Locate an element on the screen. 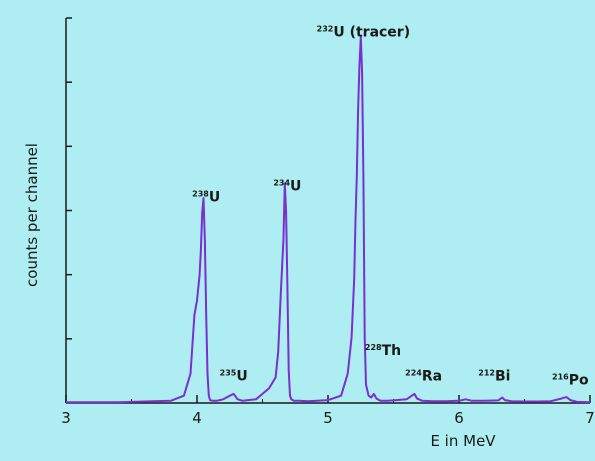 This screenshot has width=595, height=461. x-tick-label: 7 is located at coordinates (590, 418).